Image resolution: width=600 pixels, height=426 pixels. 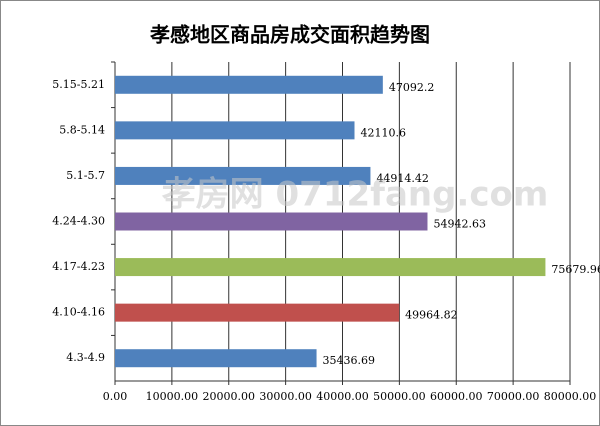 I want to click on y-tick-label: 4.3-4.9, so click(x=85, y=357).